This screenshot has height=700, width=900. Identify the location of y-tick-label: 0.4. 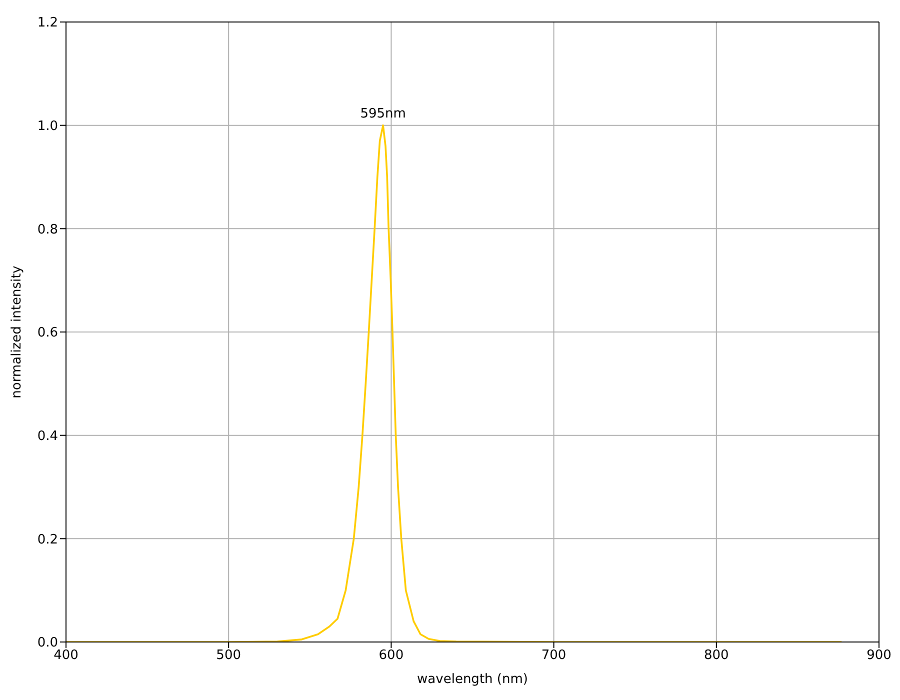
(47, 436).